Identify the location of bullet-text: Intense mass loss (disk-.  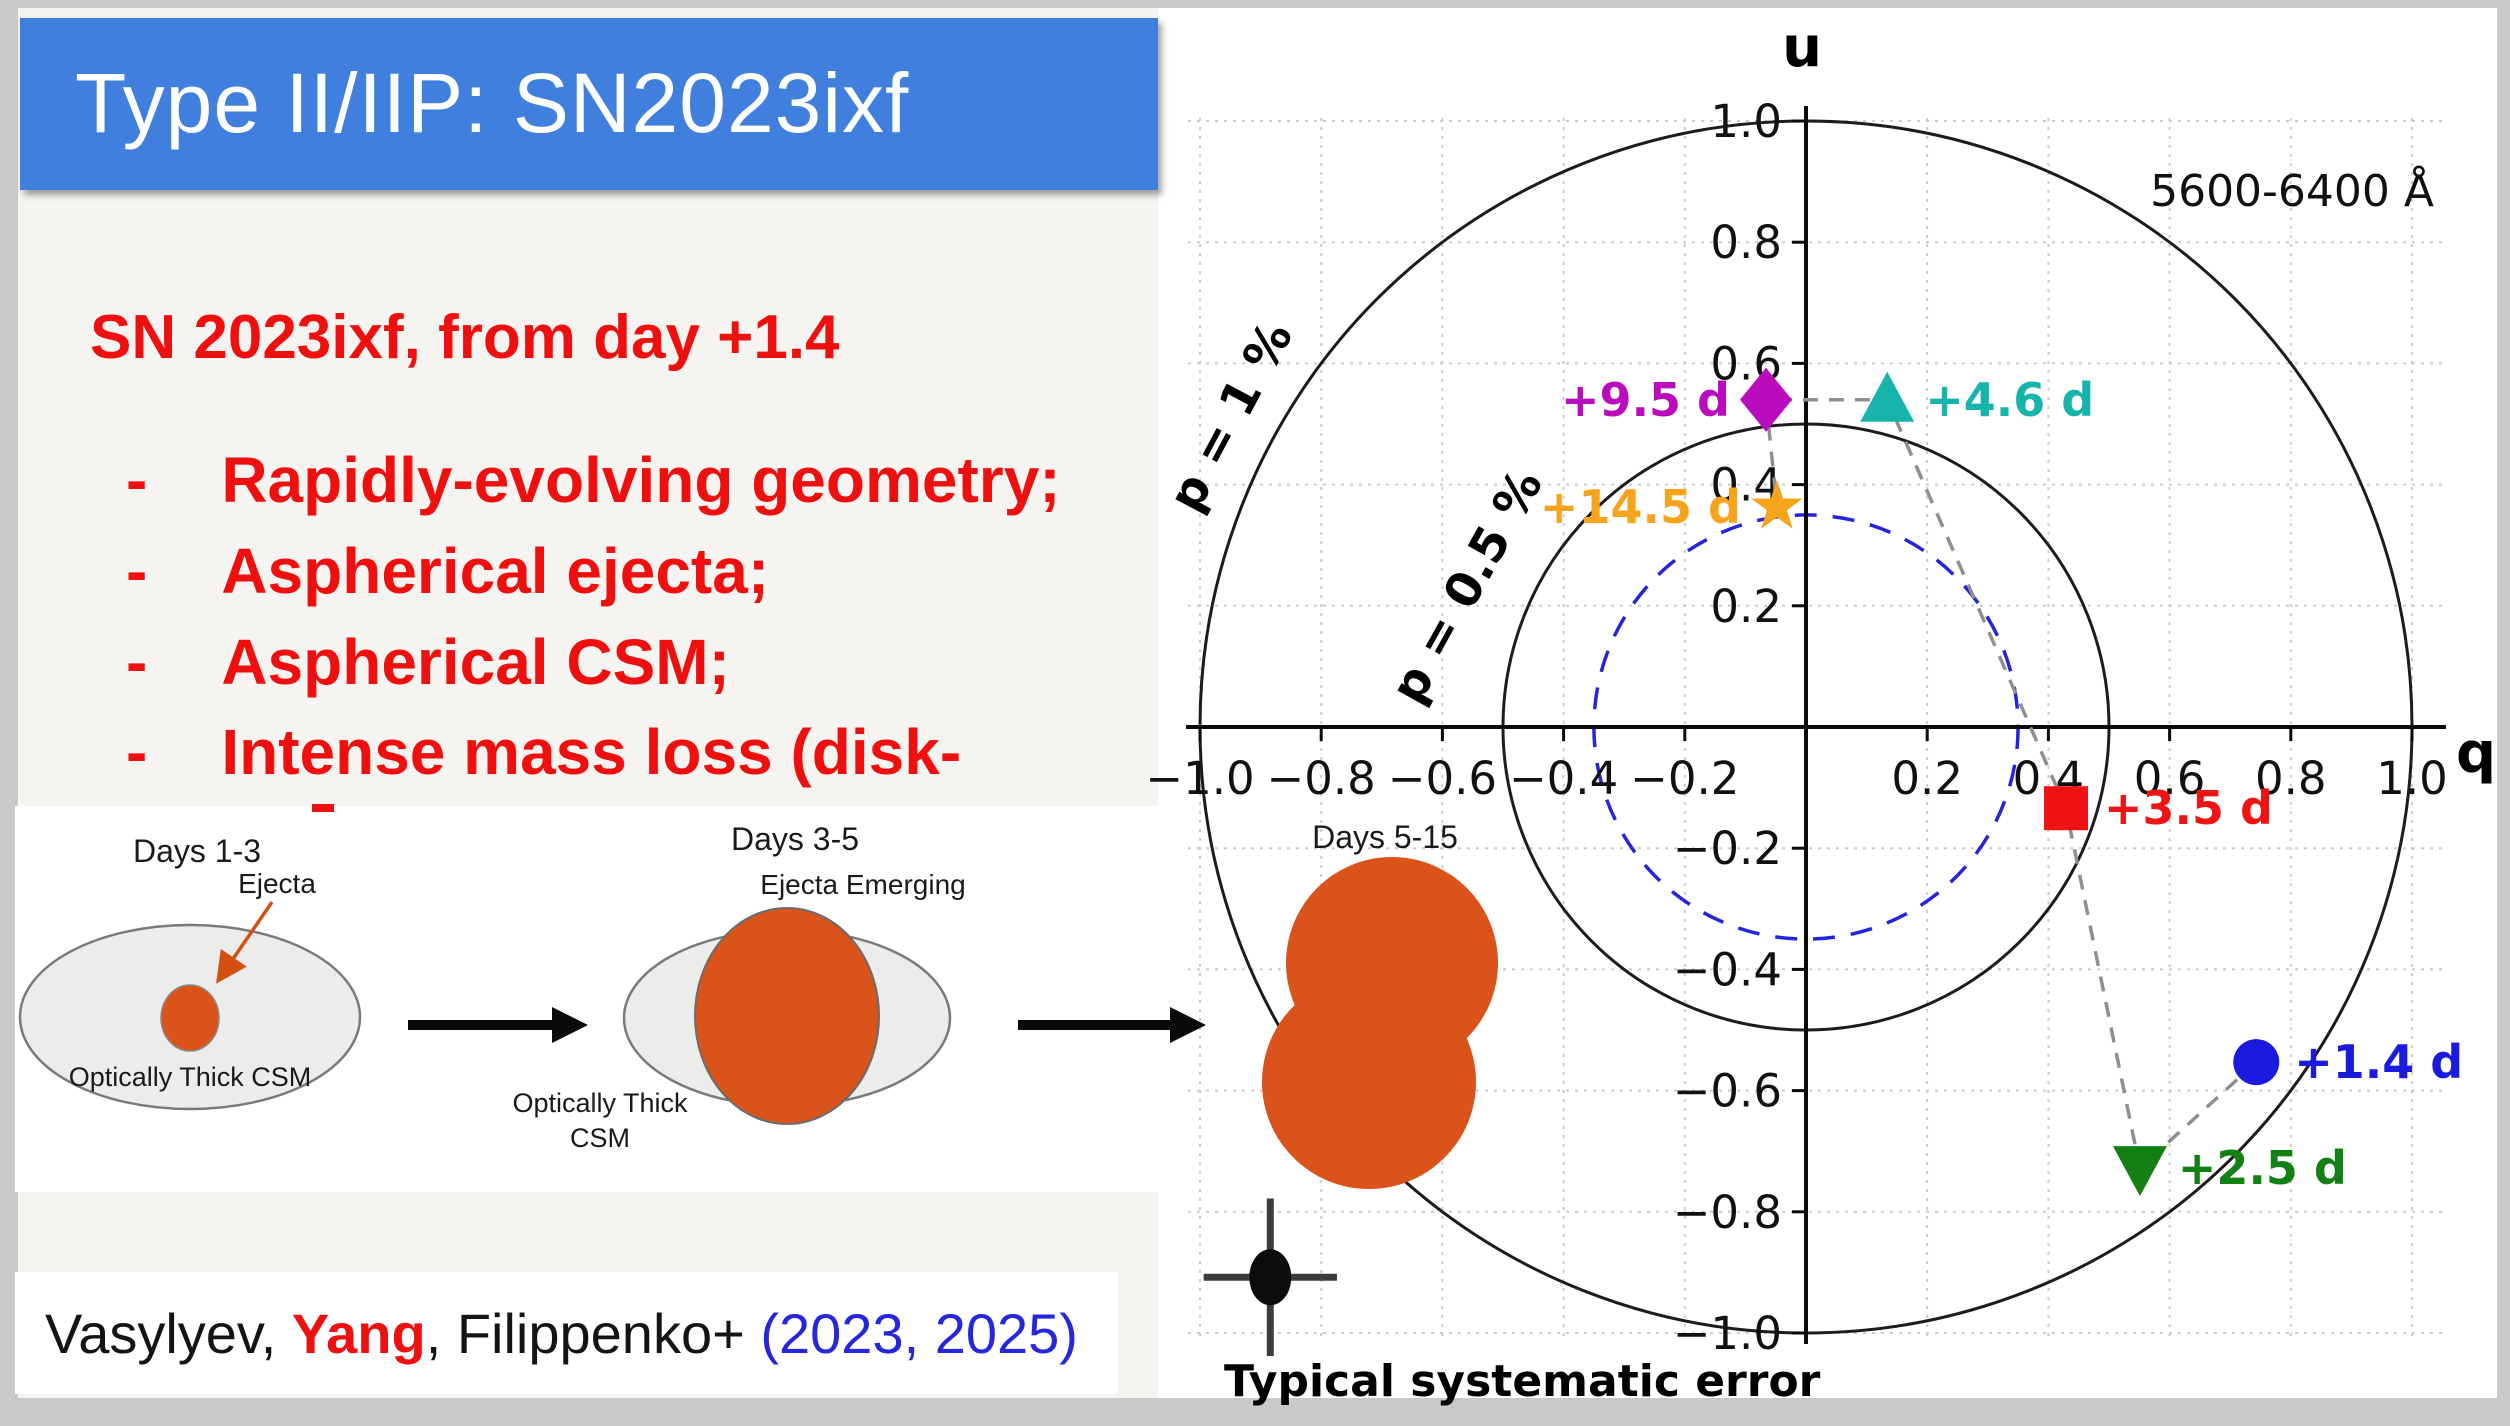
(591, 752).